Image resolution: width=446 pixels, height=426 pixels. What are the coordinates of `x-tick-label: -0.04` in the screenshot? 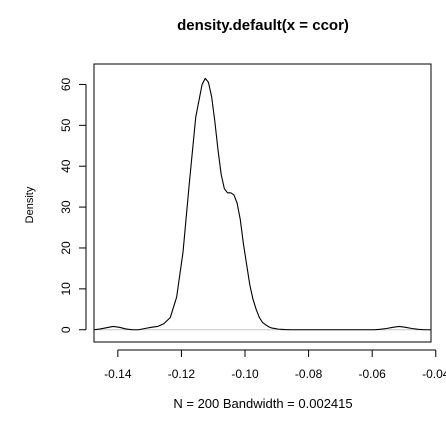 It's located at (434, 374).